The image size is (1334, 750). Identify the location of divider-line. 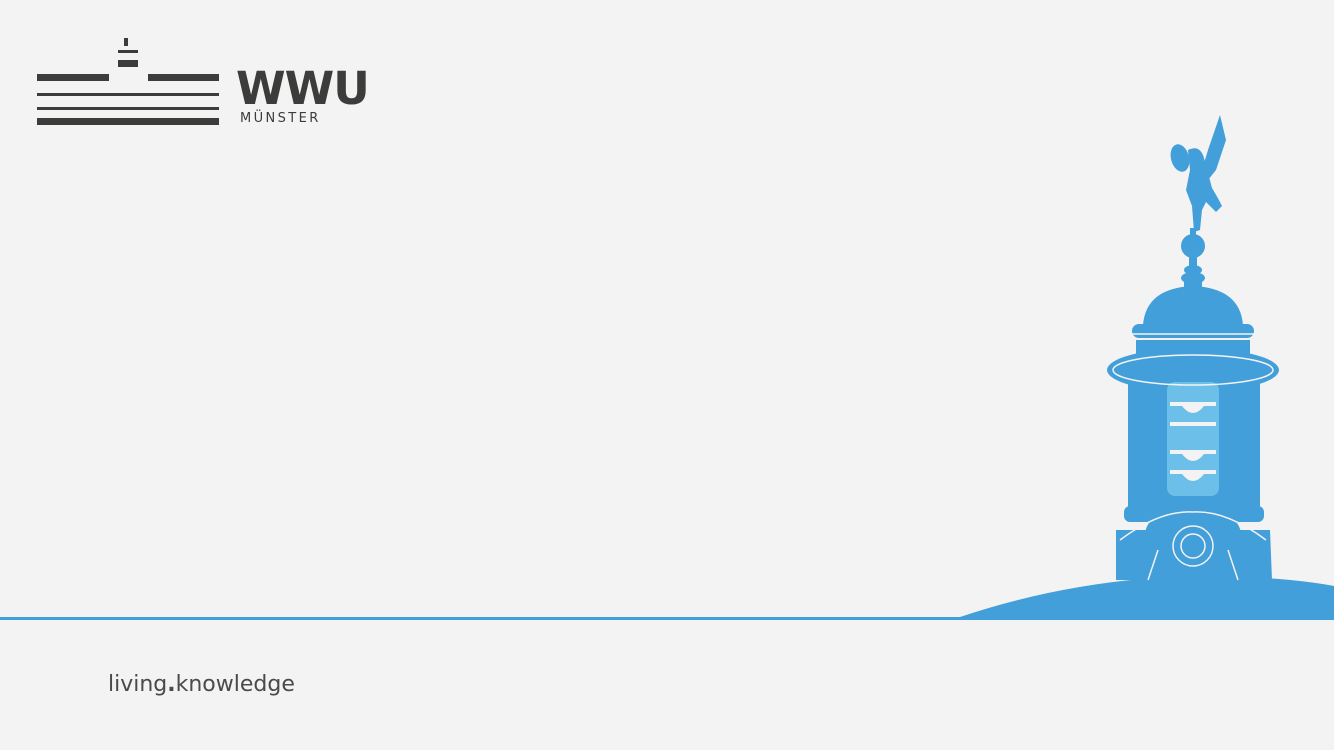
(667, 618).